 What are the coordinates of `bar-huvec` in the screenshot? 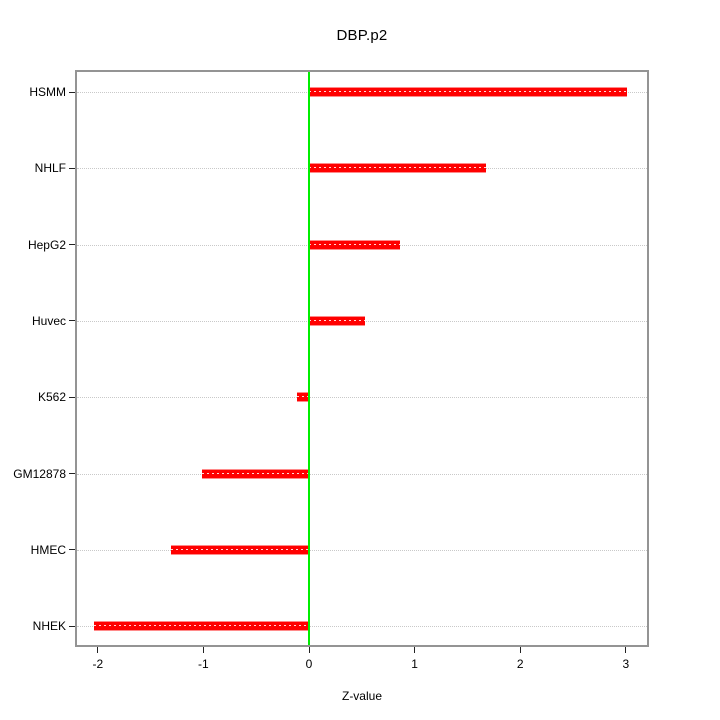 It's located at (337, 320).